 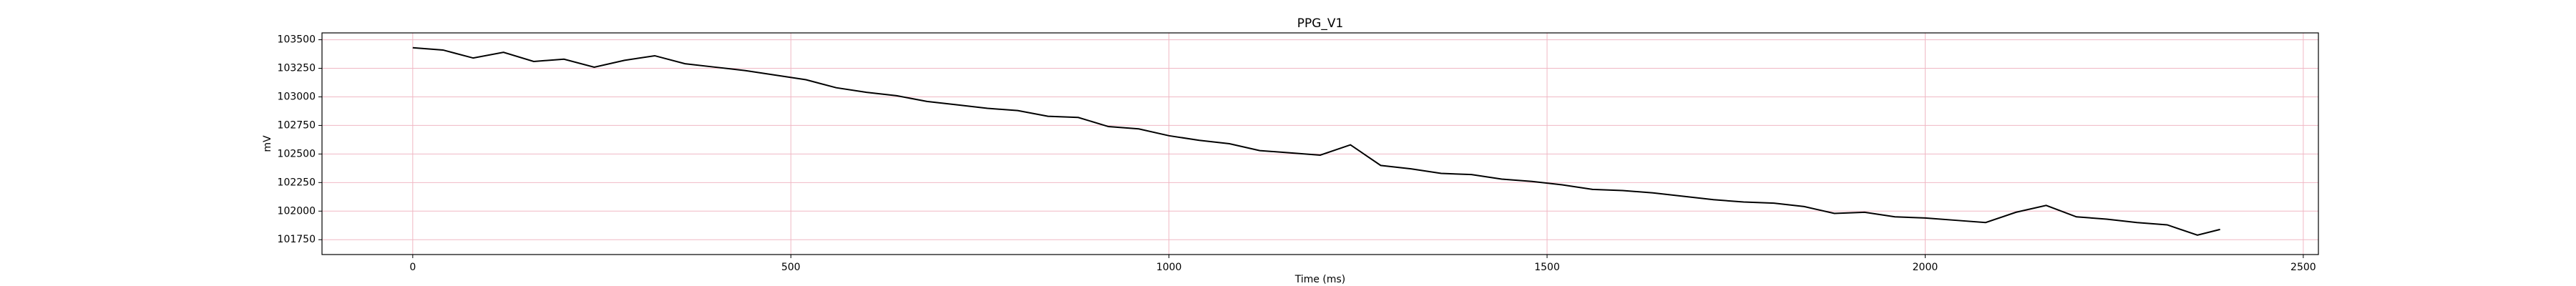 I want to click on y-tick-label: 102500, so click(x=297, y=153).